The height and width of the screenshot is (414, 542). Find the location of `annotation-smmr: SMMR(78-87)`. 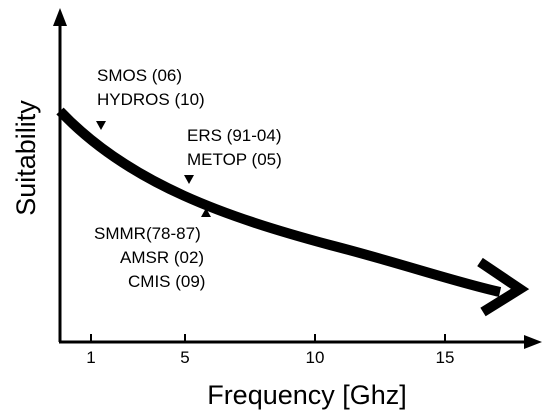

annotation-smmr: SMMR(78-87) is located at coordinates (147, 233).